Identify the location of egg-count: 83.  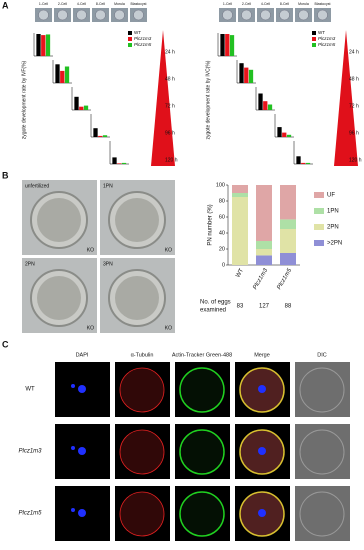
(240, 307).